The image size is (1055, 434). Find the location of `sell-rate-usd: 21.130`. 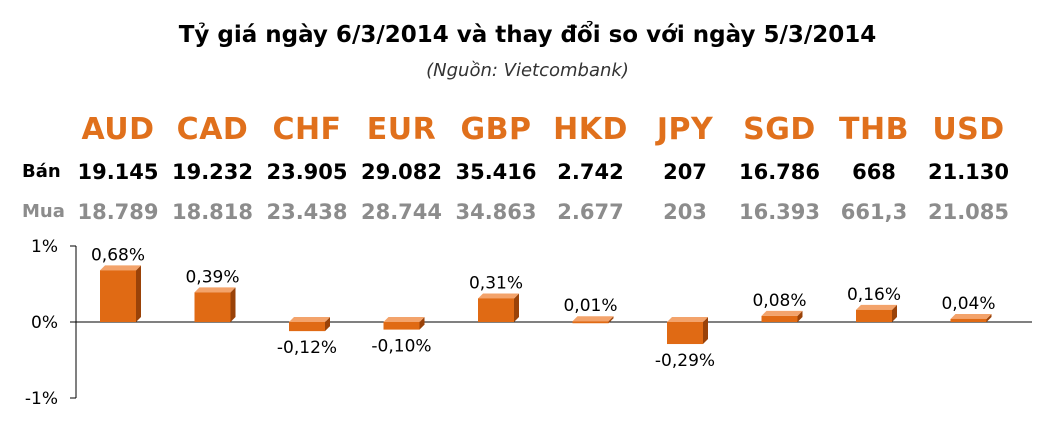

sell-rate-usd: 21.130 is located at coordinates (968, 172).